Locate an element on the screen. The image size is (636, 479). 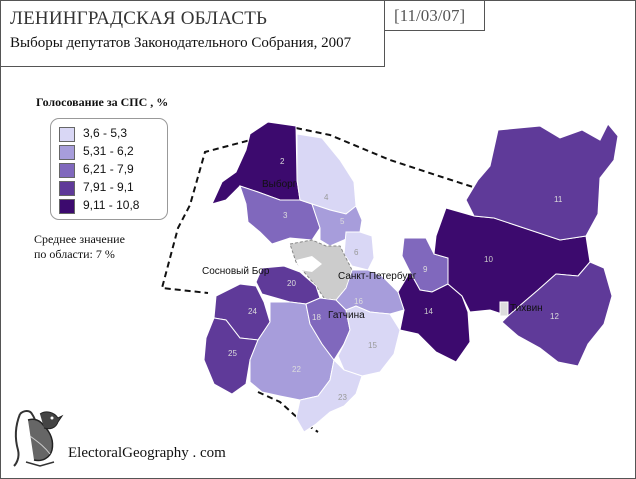
district-number-22: 22 is located at coordinates (296, 369).